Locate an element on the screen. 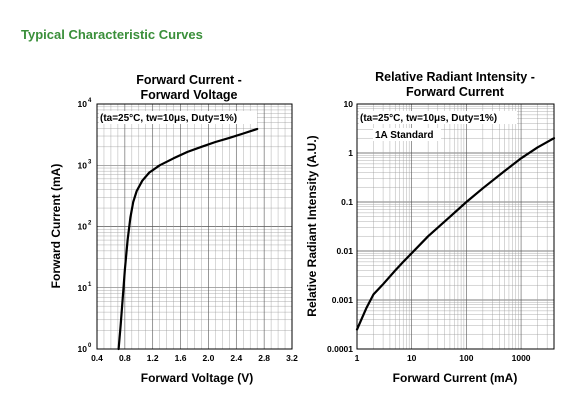  condition-annotation: (ta=25°C, tw=10μs, Duty=1%) is located at coordinates (178, 117).